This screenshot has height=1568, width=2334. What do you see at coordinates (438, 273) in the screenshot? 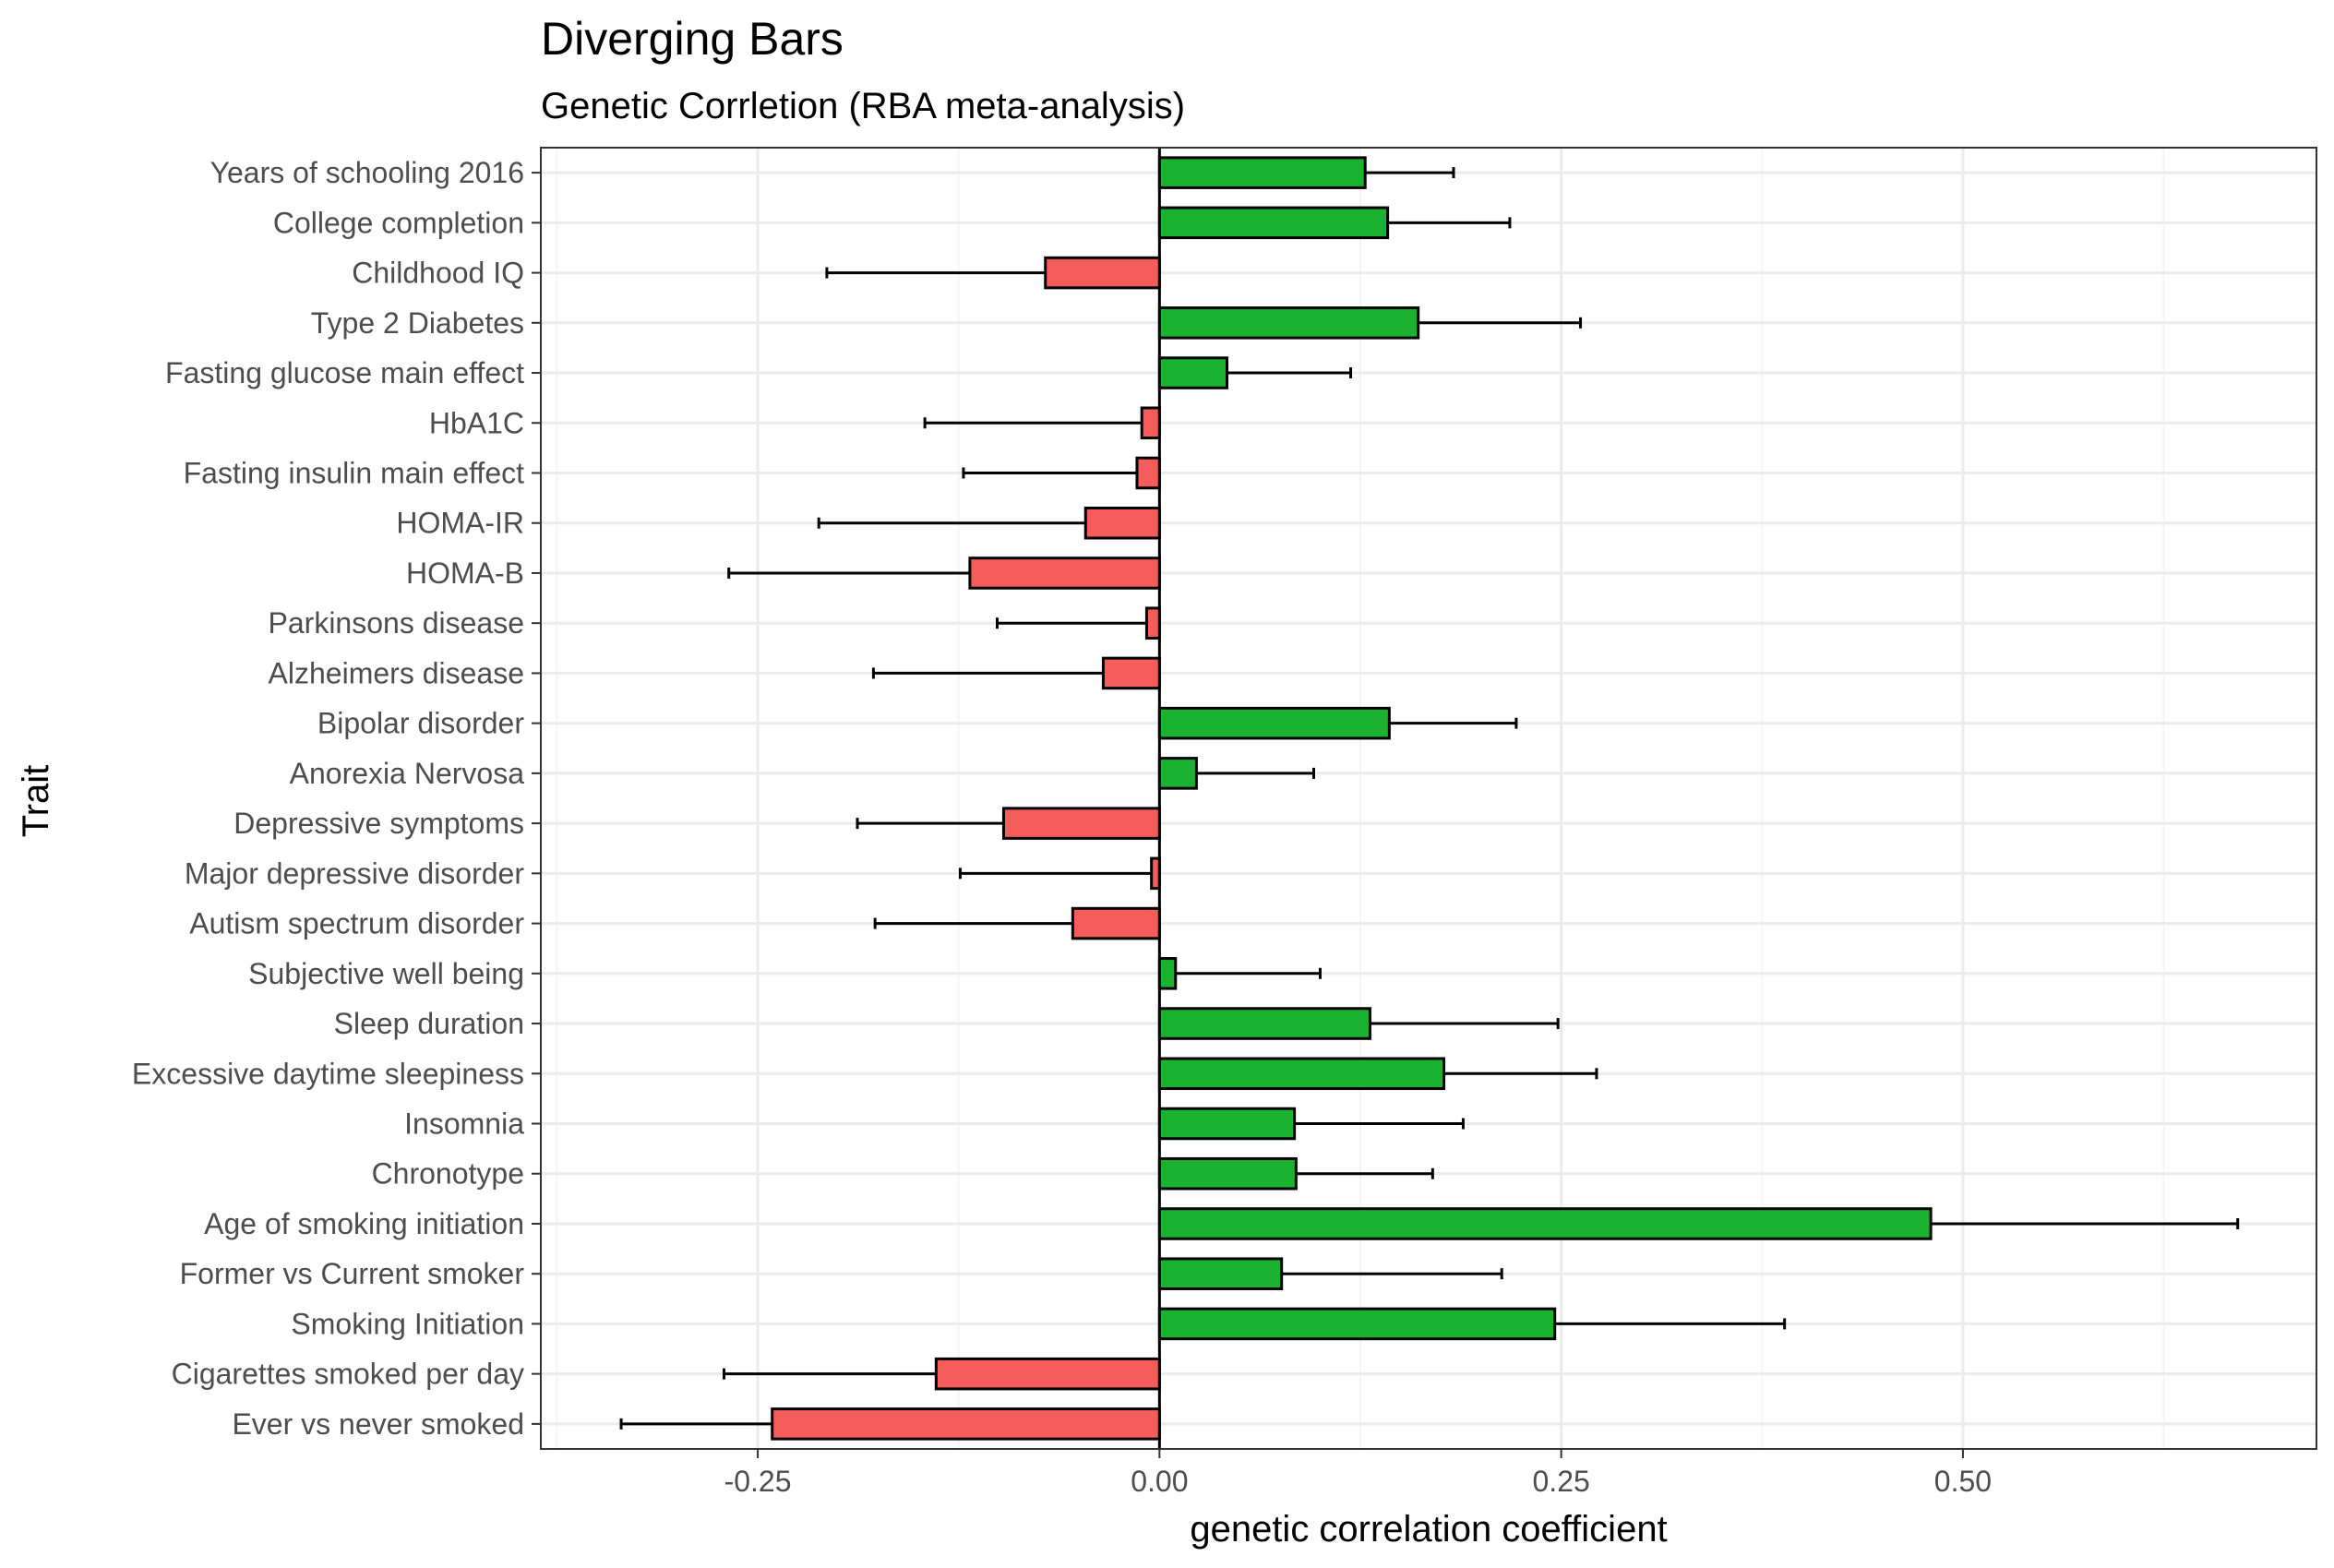
I see `y-tick-label: Childhood IQ` at bounding box center [438, 273].